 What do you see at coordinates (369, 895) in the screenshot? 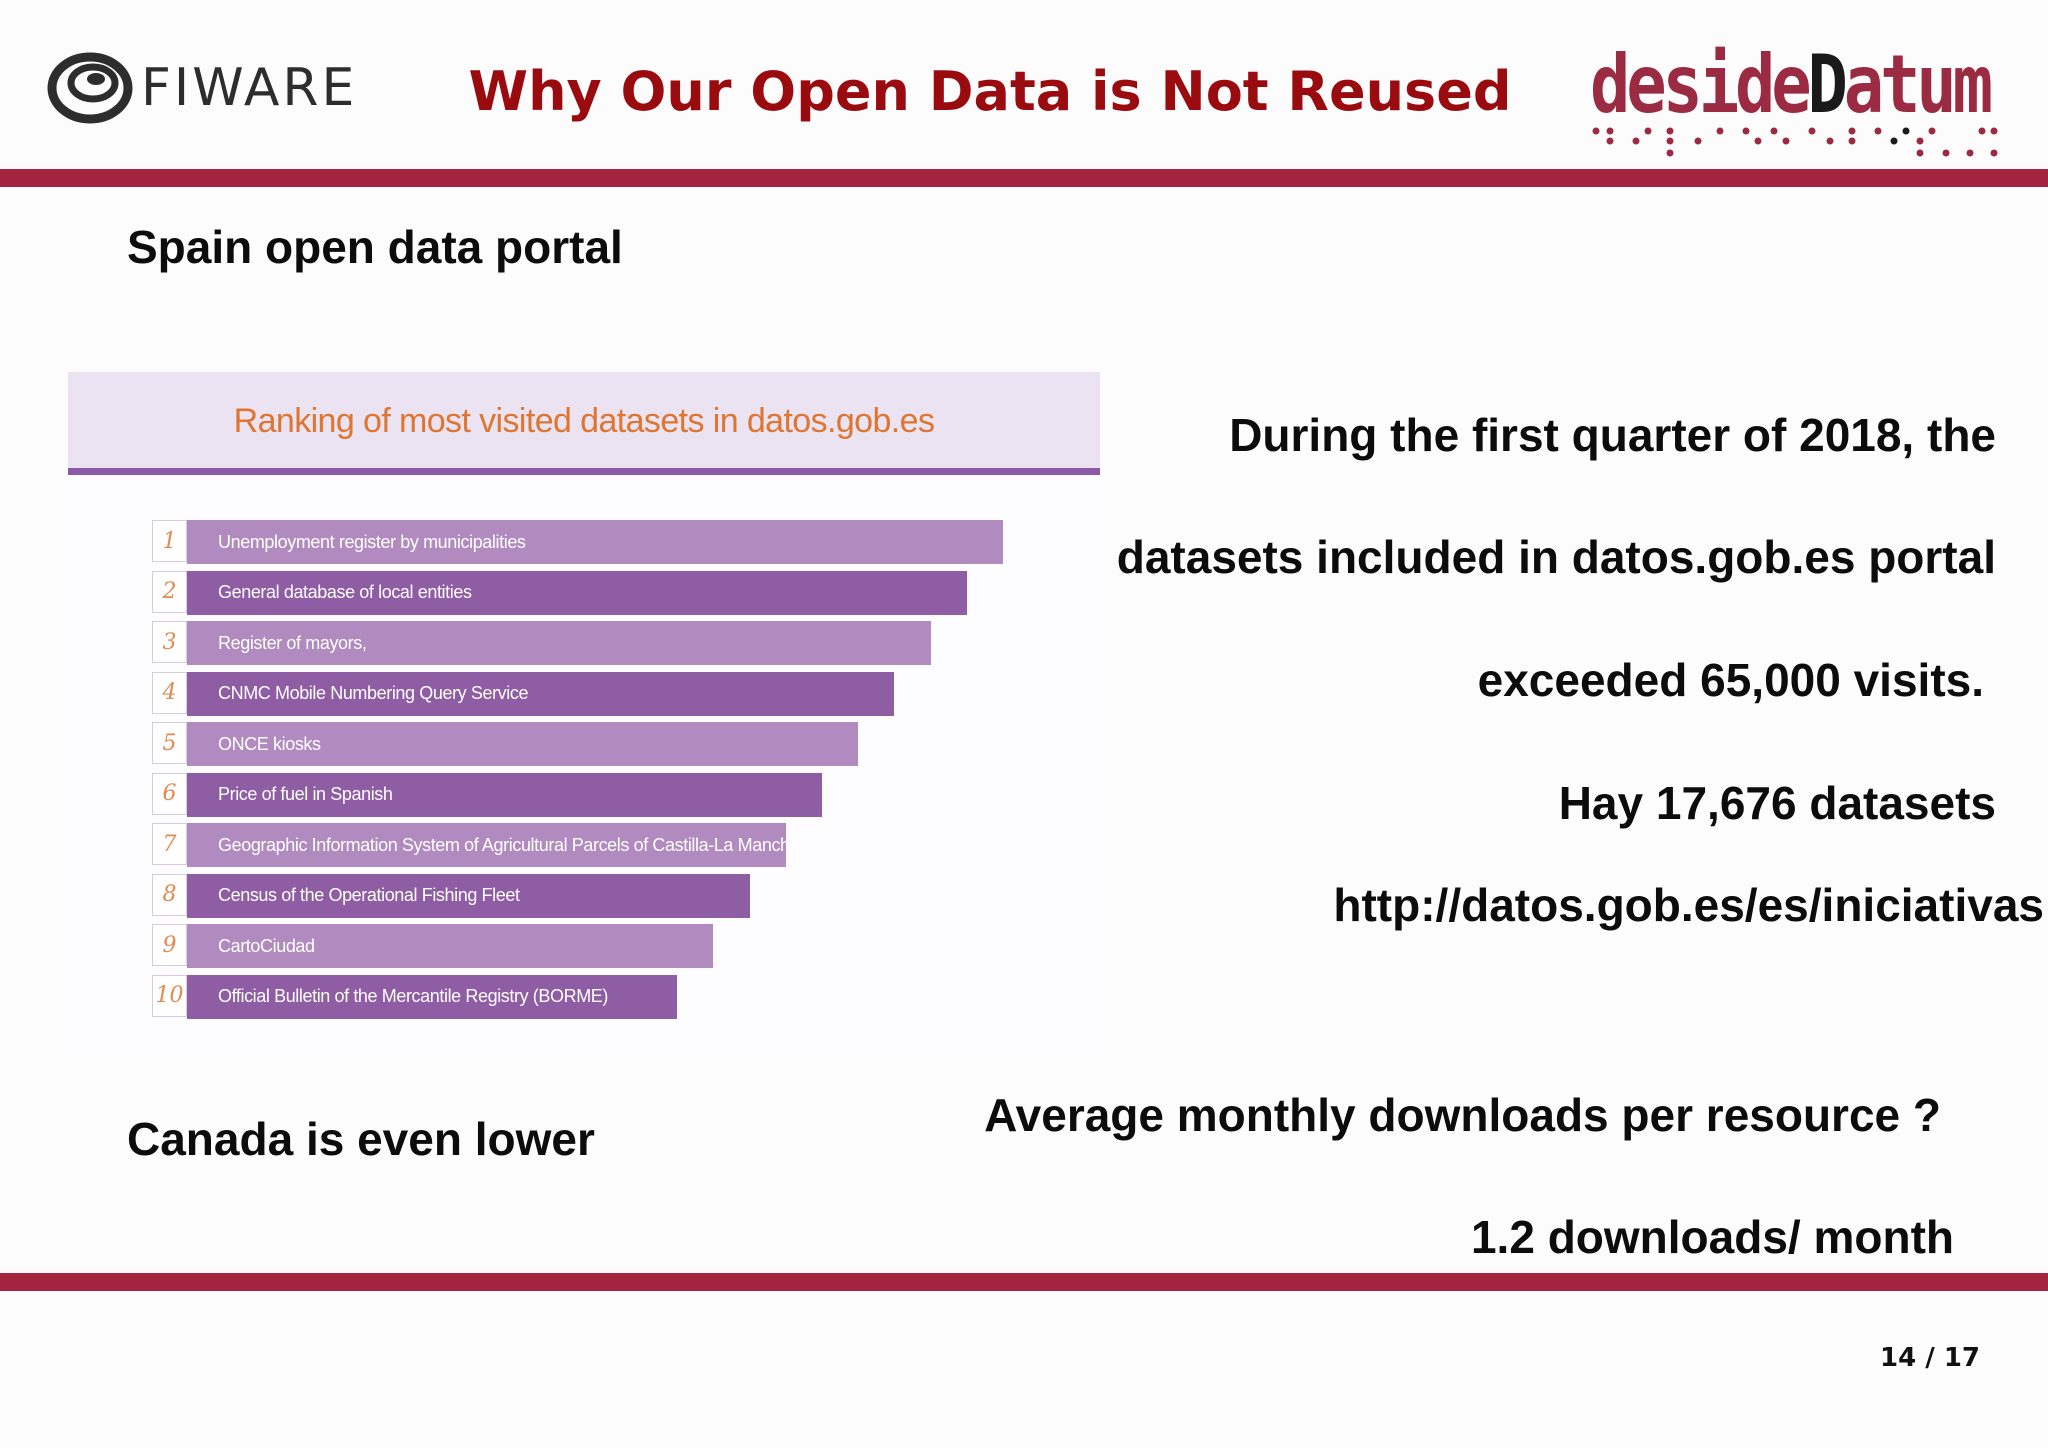
I see `ranking-label: Census of the Operational Fishing Fleet` at bounding box center [369, 895].